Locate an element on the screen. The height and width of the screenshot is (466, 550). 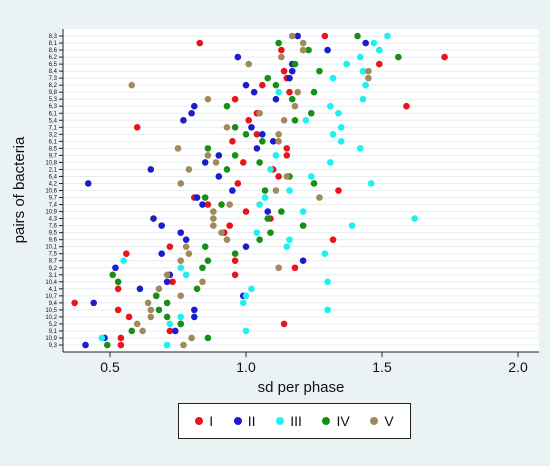
chart-legend: I II III IV V is located at coordinates (294, 421).